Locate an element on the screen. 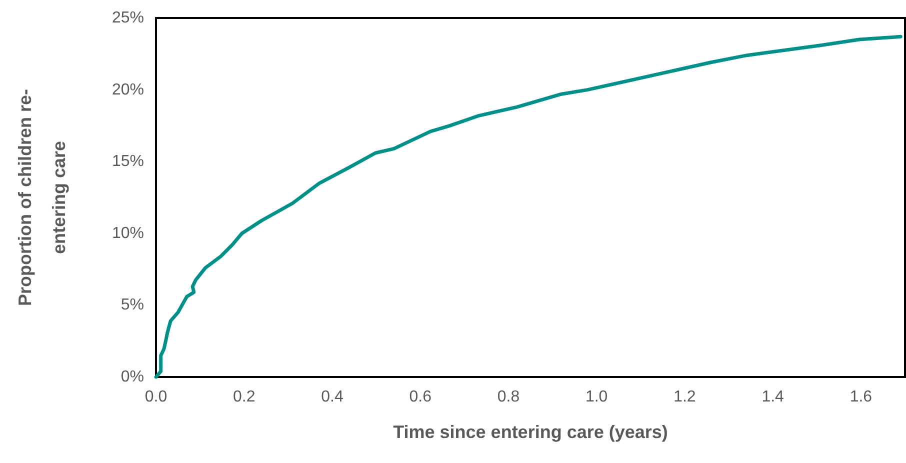 The height and width of the screenshot is (463, 906). x-tick-label: 1.4 is located at coordinates (773, 397).